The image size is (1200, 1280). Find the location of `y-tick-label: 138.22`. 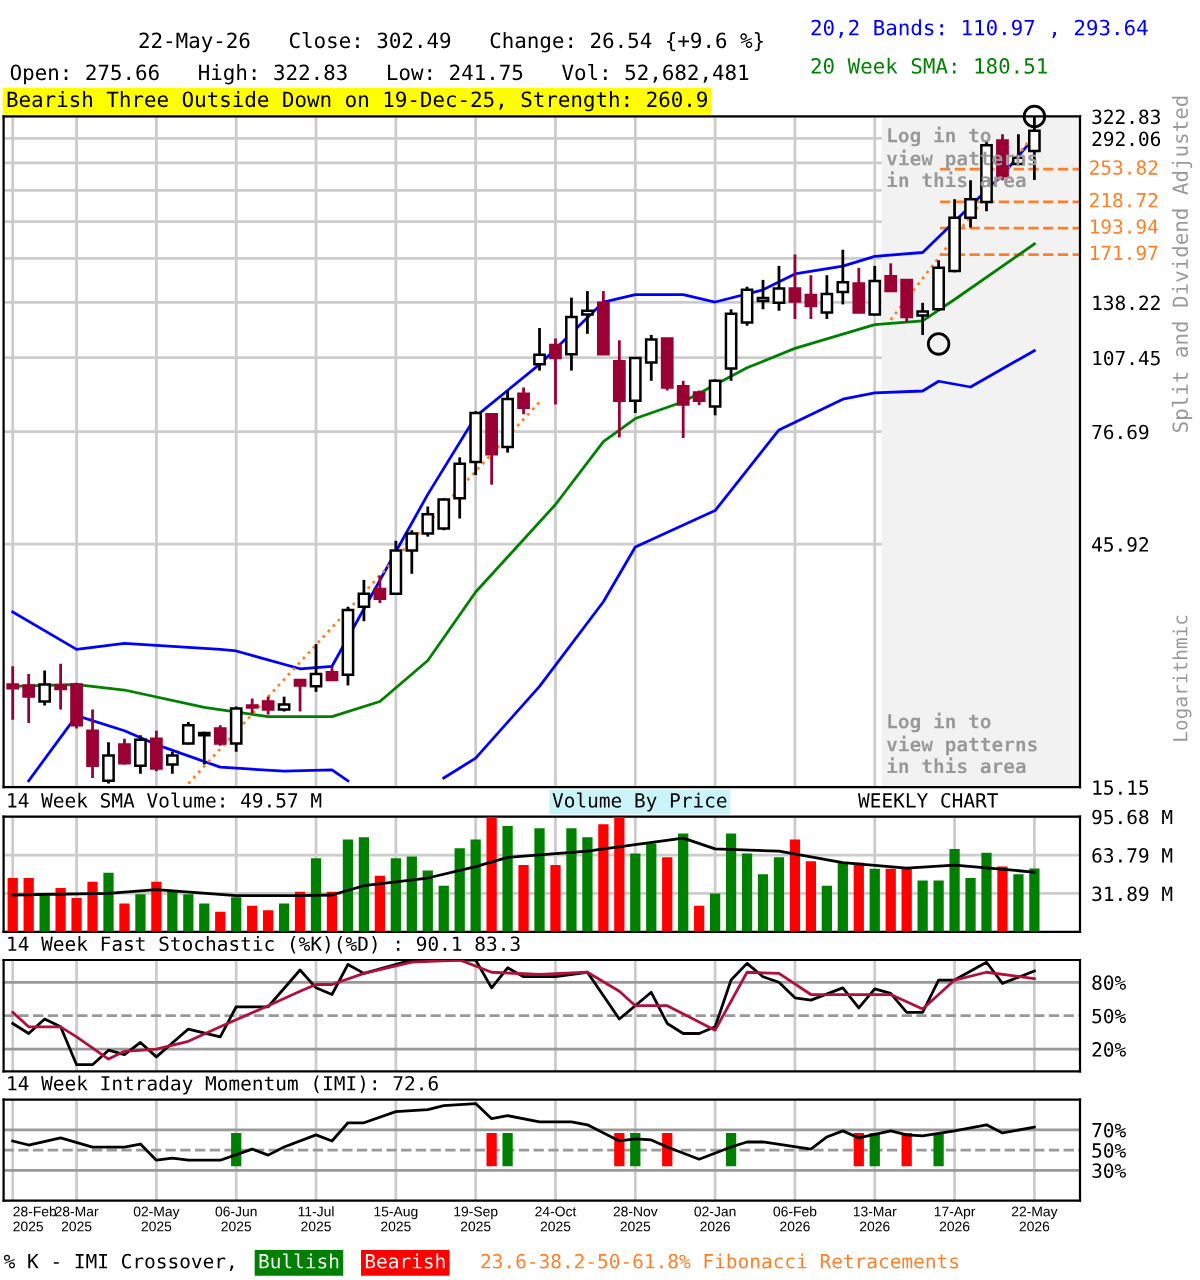

y-tick-label: 138.22 is located at coordinates (1126, 303).